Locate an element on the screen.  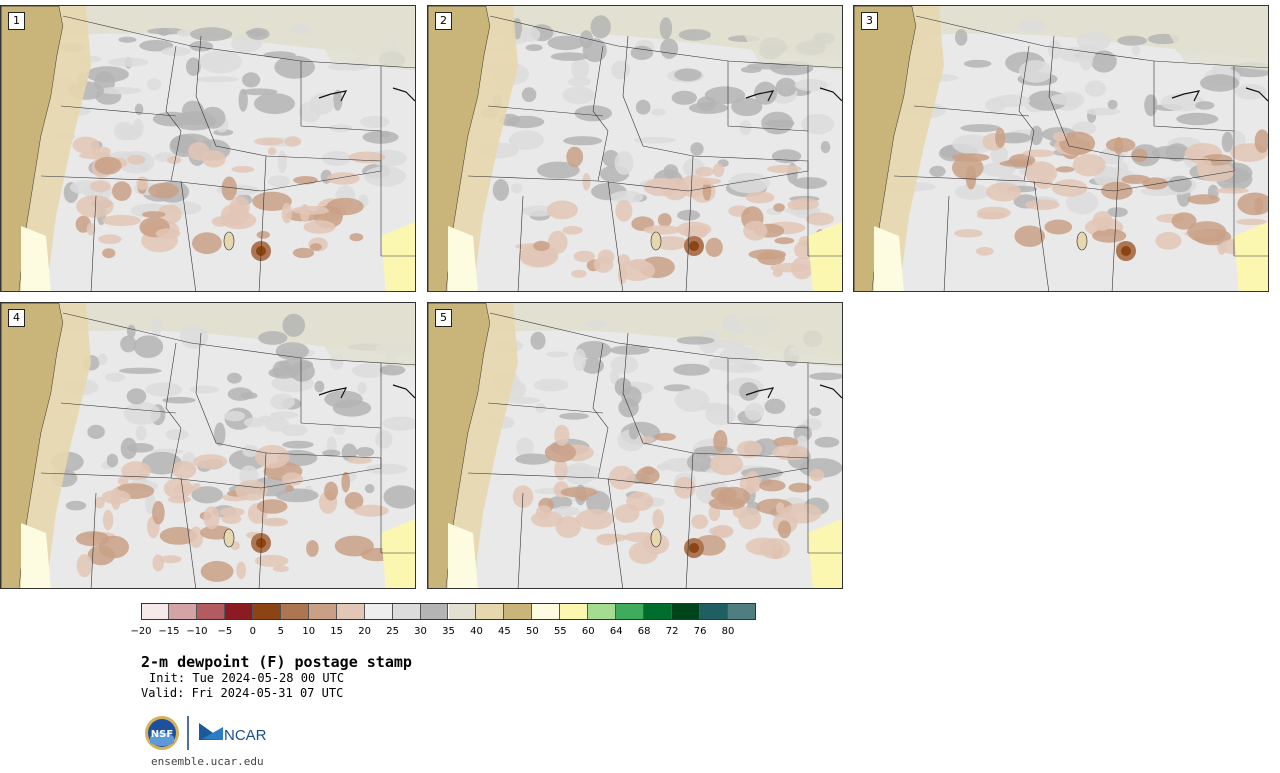
region-fill is located at coordinates (358, 335).